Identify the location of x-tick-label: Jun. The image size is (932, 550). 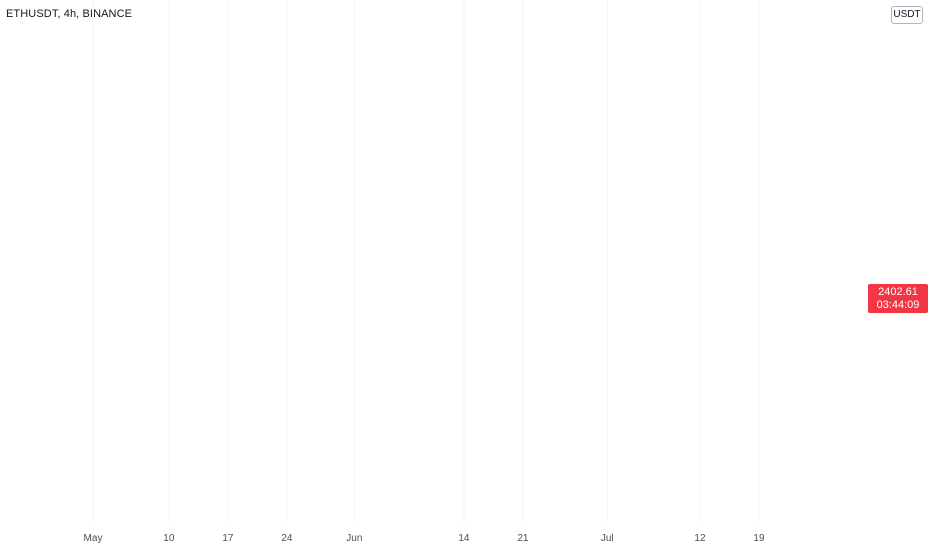
(354, 538).